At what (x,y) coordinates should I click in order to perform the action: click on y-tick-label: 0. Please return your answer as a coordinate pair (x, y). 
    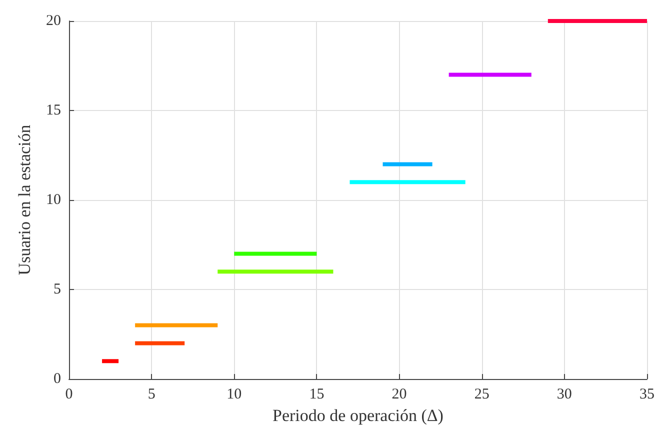
    Looking at the image, I should click on (57, 379).